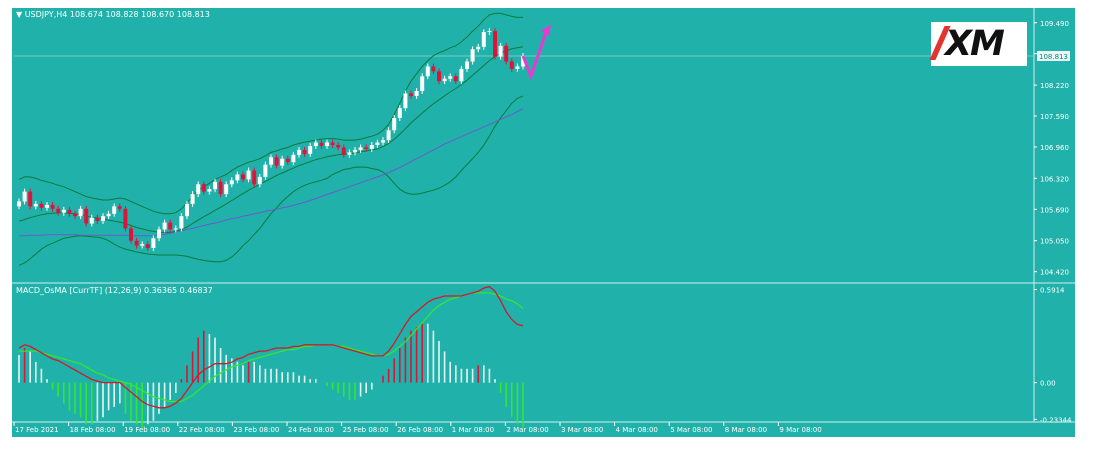 This screenshot has height=456, width=1095. I want to click on price-tick-label: 106.960, so click(1054, 148).